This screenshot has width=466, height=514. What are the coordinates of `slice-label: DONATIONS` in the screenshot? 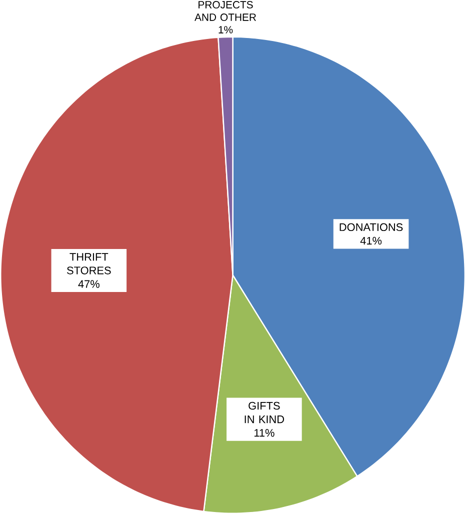 It's located at (371, 227).